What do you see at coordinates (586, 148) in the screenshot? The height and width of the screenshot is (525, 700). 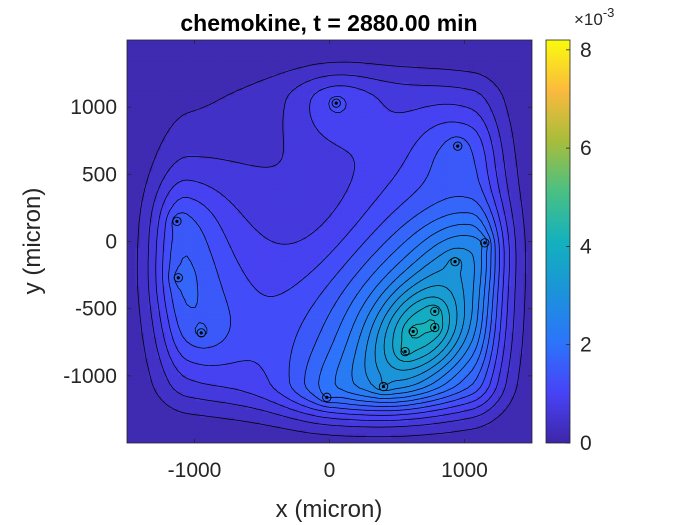 I see `colorbar-tick-label: 6` at bounding box center [586, 148].